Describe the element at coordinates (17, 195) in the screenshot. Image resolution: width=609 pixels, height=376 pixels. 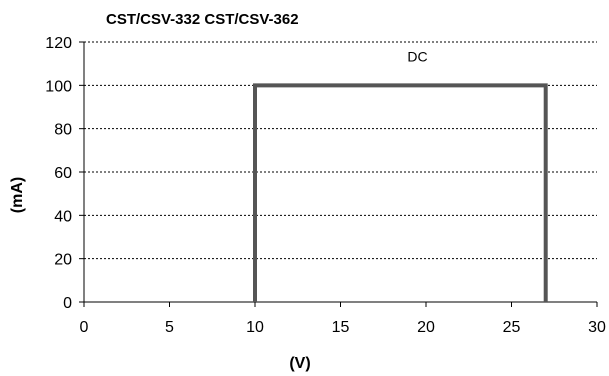
I see `y-axis-label: (mA)` at that location.